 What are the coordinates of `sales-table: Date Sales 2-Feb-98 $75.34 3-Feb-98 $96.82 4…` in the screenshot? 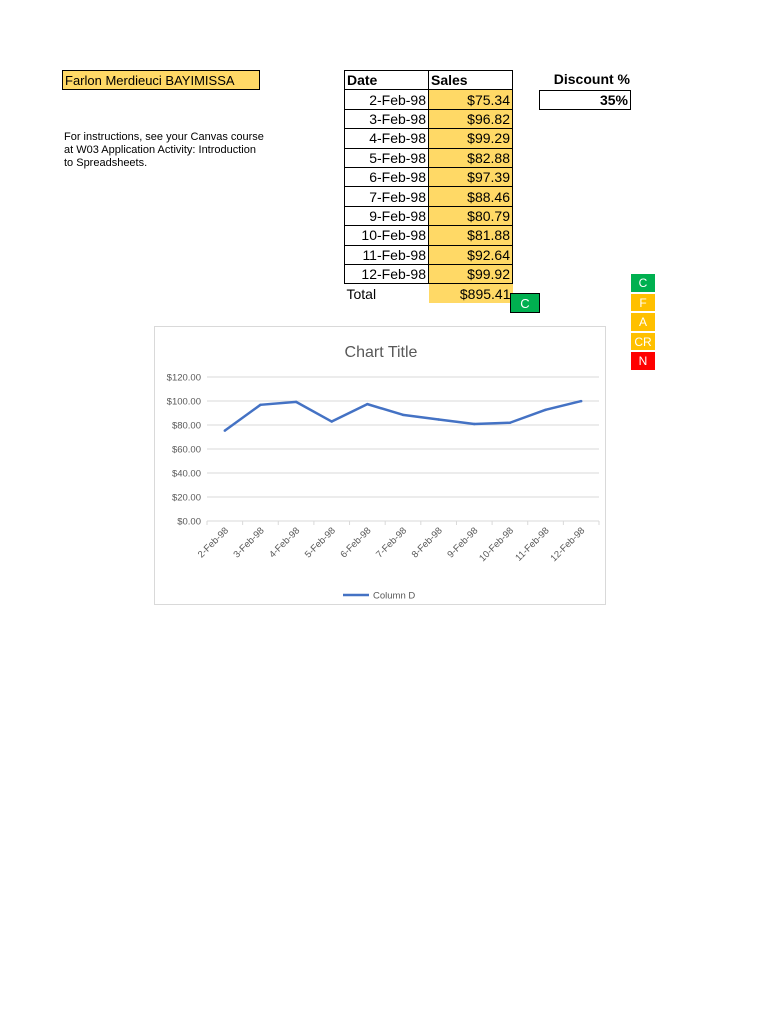 It's located at (428, 186).